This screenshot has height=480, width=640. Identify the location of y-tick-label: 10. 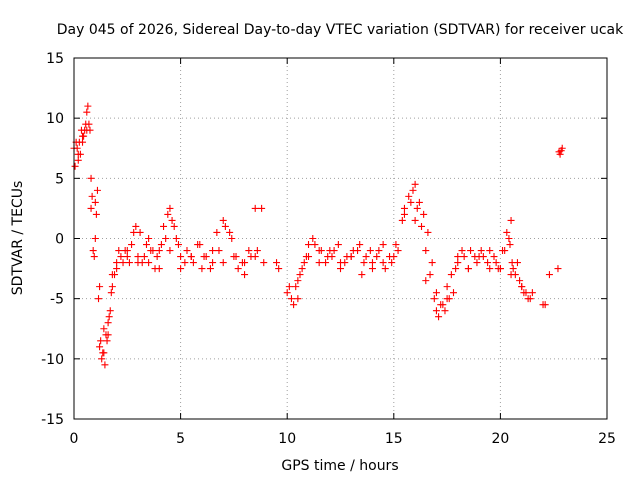
(55, 119).